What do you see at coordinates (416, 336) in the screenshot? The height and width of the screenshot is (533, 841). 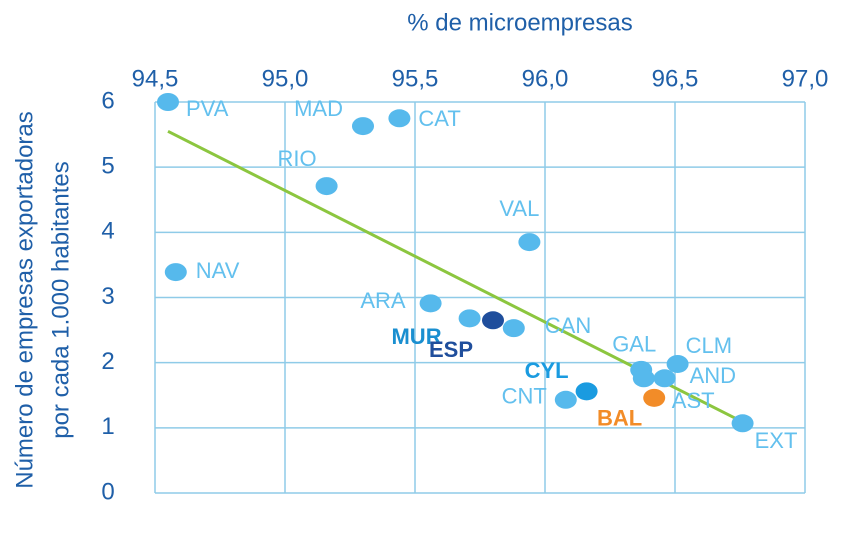 I see `point-label: MUR` at bounding box center [416, 336].